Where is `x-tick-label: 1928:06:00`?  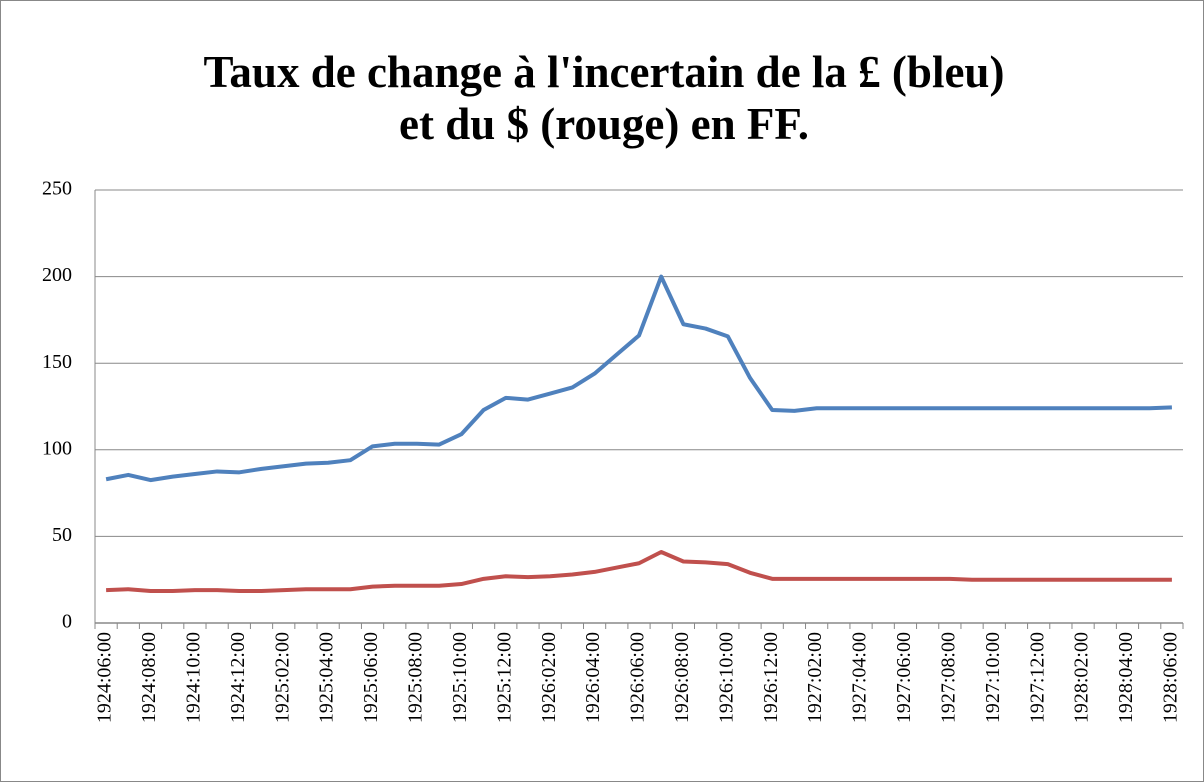
x-tick-label: 1928:06:00 is located at coordinates (1170, 677).